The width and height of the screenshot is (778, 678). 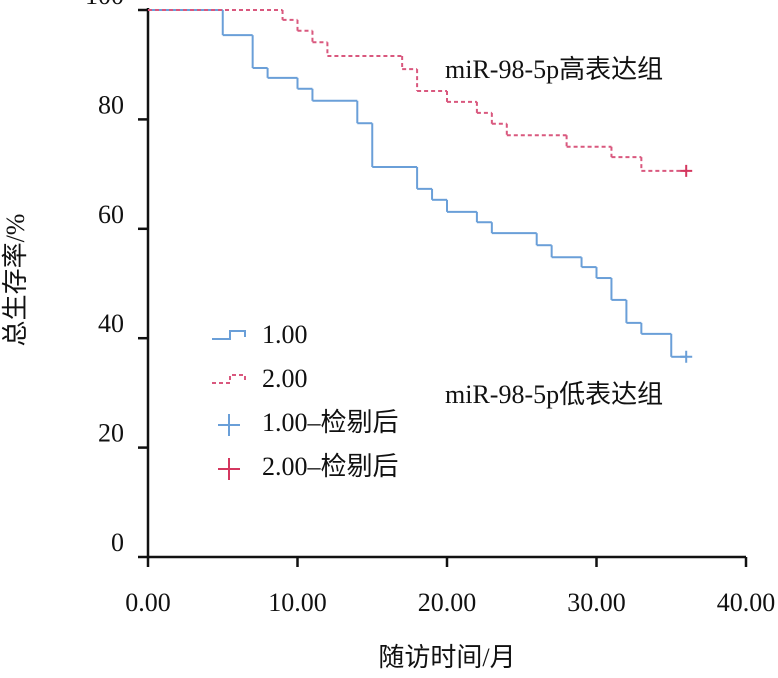 What do you see at coordinates (554, 394) in the screenshot?
I see `annotation: miR-98-5p低表达组` at bounding box center [554, 394].